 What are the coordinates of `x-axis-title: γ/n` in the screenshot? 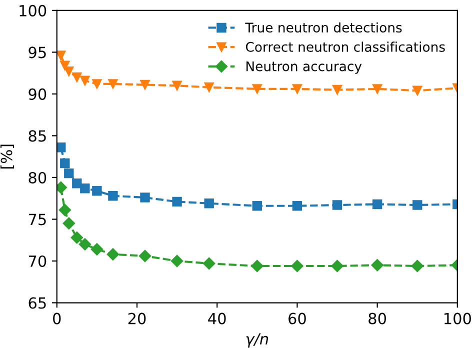 It's located at (257, 340).